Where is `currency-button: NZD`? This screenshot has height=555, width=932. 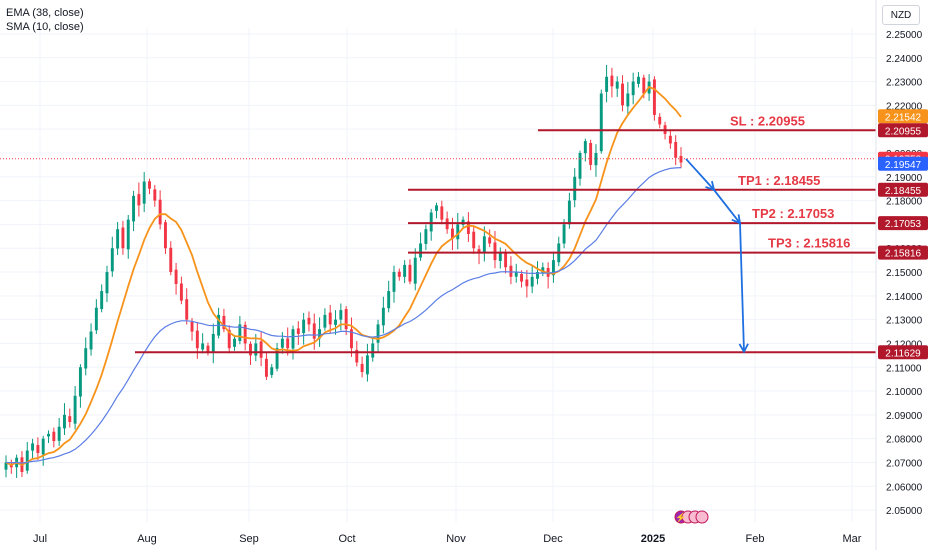 currency-button: NZD is located at coordinates (901, 15).